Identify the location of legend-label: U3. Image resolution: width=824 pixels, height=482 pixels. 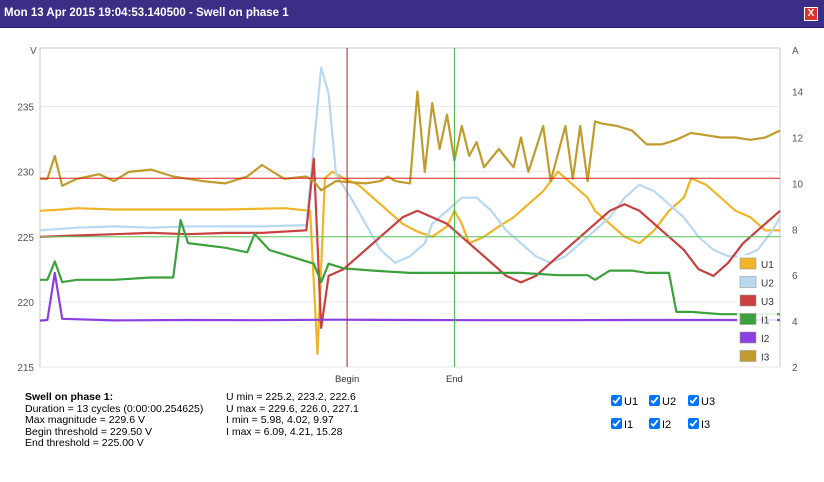
(767, 302).